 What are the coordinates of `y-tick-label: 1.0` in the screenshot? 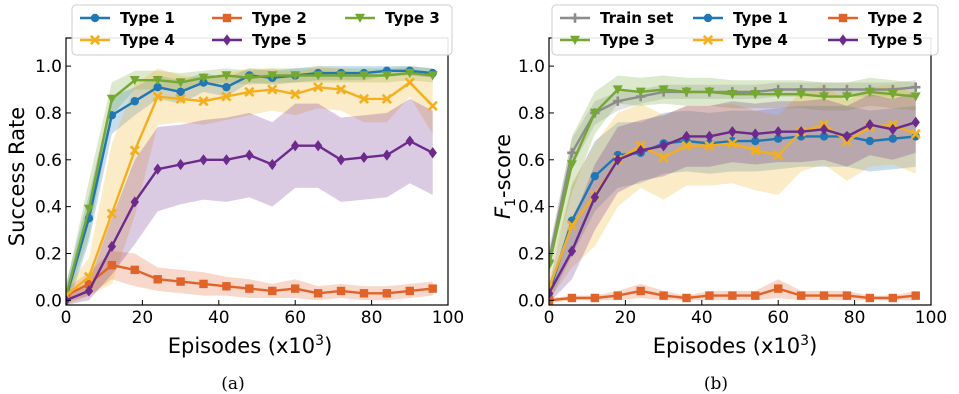 It's located at (531, 67).